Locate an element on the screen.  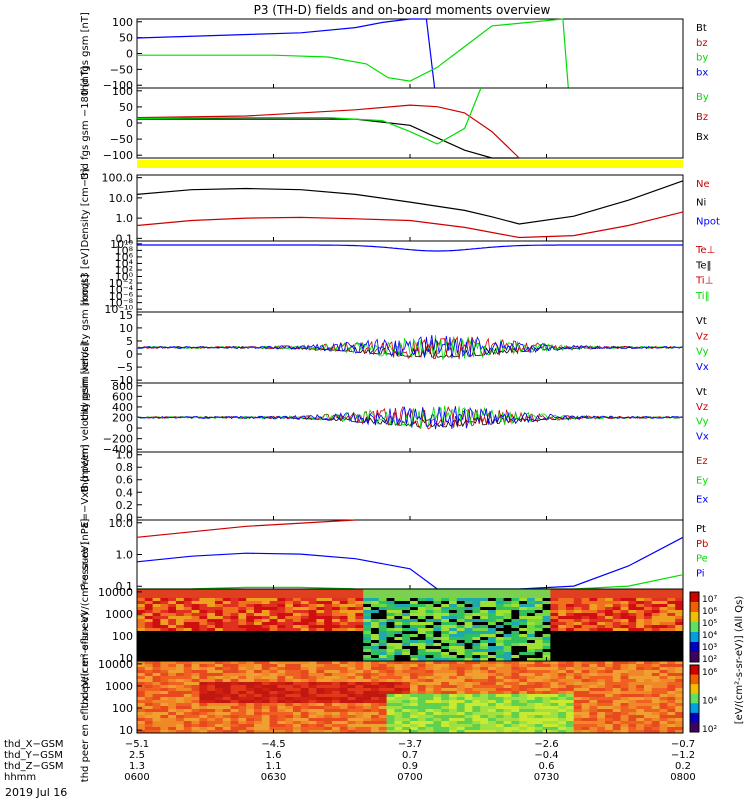
legend-bz: bz is located at coordinates (702, 43).